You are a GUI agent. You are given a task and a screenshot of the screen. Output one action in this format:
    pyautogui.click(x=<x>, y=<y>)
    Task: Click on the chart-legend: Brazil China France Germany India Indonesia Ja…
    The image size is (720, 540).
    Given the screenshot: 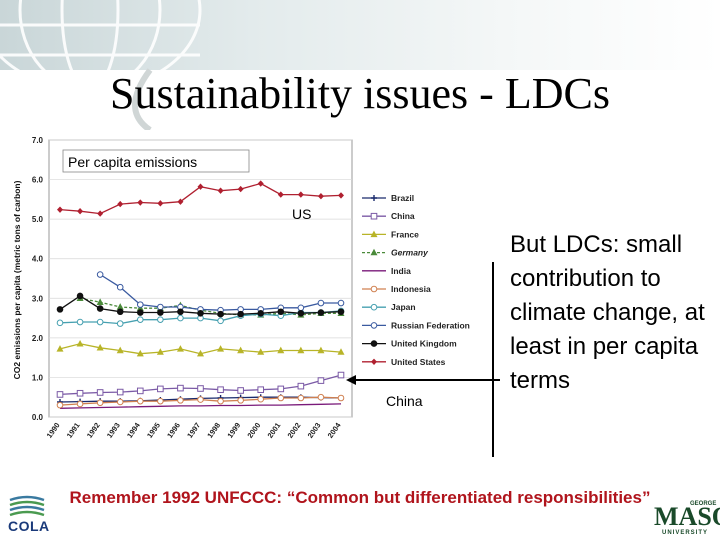 What is the action you would take?
    pyautogui.click(x=416, y=280)
    